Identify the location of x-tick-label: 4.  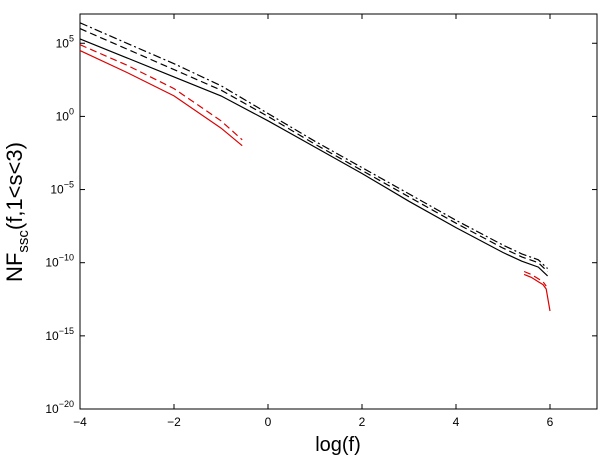
(456, 422).